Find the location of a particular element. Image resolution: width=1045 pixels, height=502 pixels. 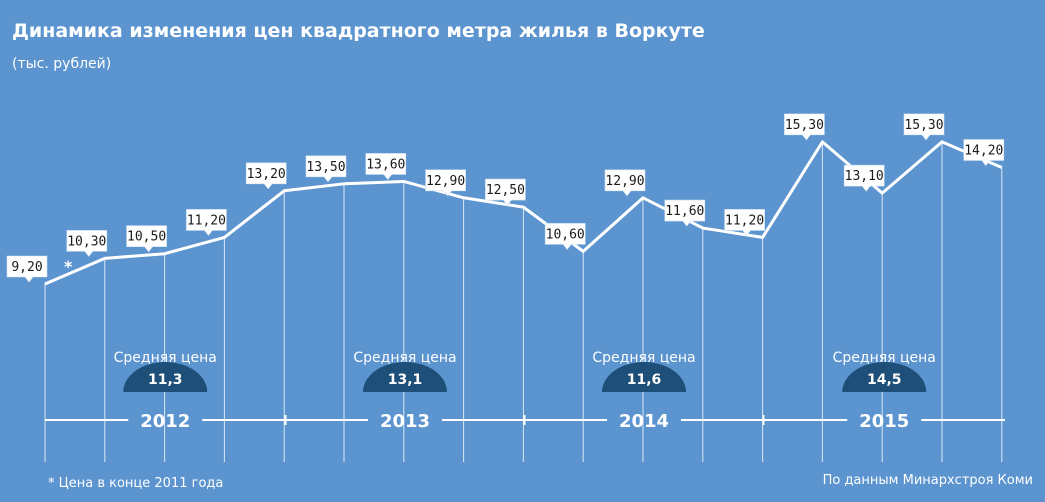

data-label: 12,50 is located at coordinates (505, 190).